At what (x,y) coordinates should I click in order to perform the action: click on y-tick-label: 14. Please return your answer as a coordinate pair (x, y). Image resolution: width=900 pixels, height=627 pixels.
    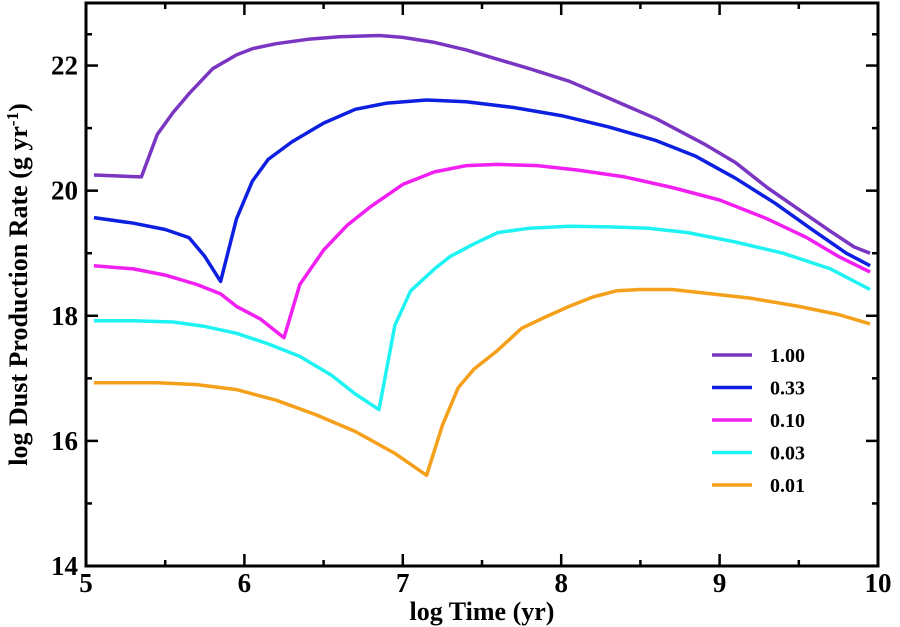
    Looking at the image, I should click on (64, 566).